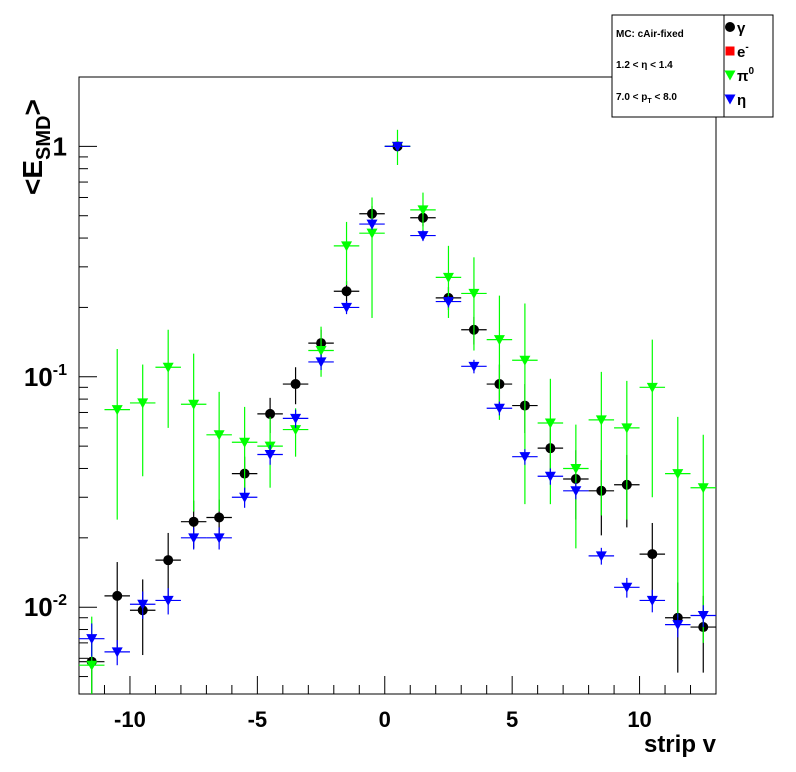 Image resolution: width=796 pixels, height=772 pixels. I want to click on x-tick-label: 10, so click(639, 719).